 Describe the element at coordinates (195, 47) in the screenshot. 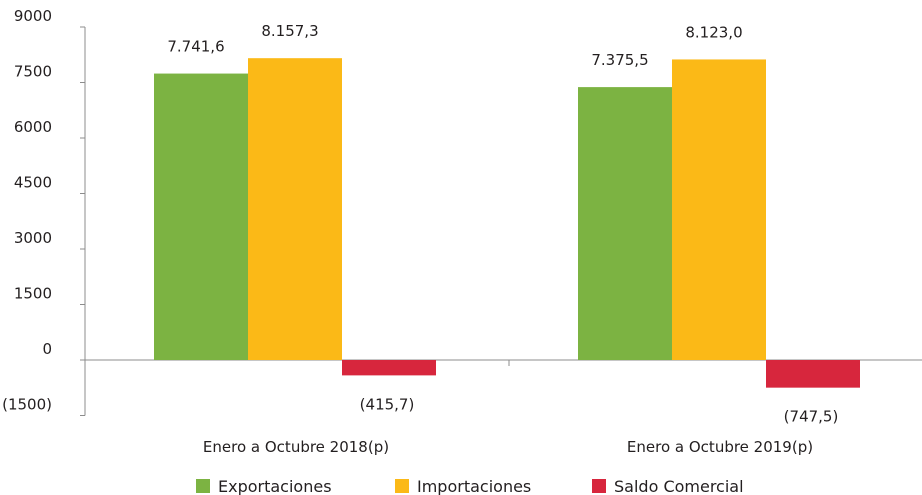

I see `data-label: 7.741,6` at that location.